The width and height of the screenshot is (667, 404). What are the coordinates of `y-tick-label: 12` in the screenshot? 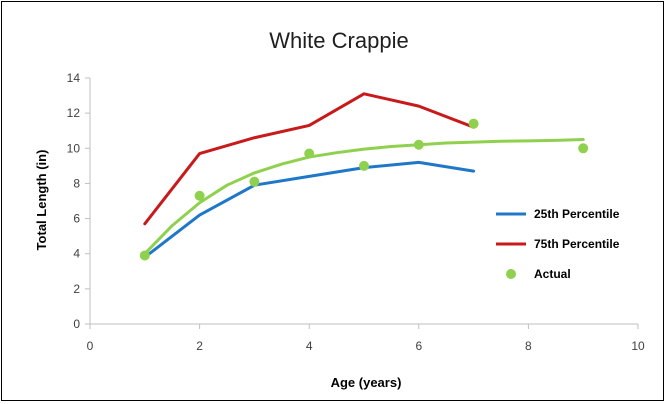 It's located at (74, 113).